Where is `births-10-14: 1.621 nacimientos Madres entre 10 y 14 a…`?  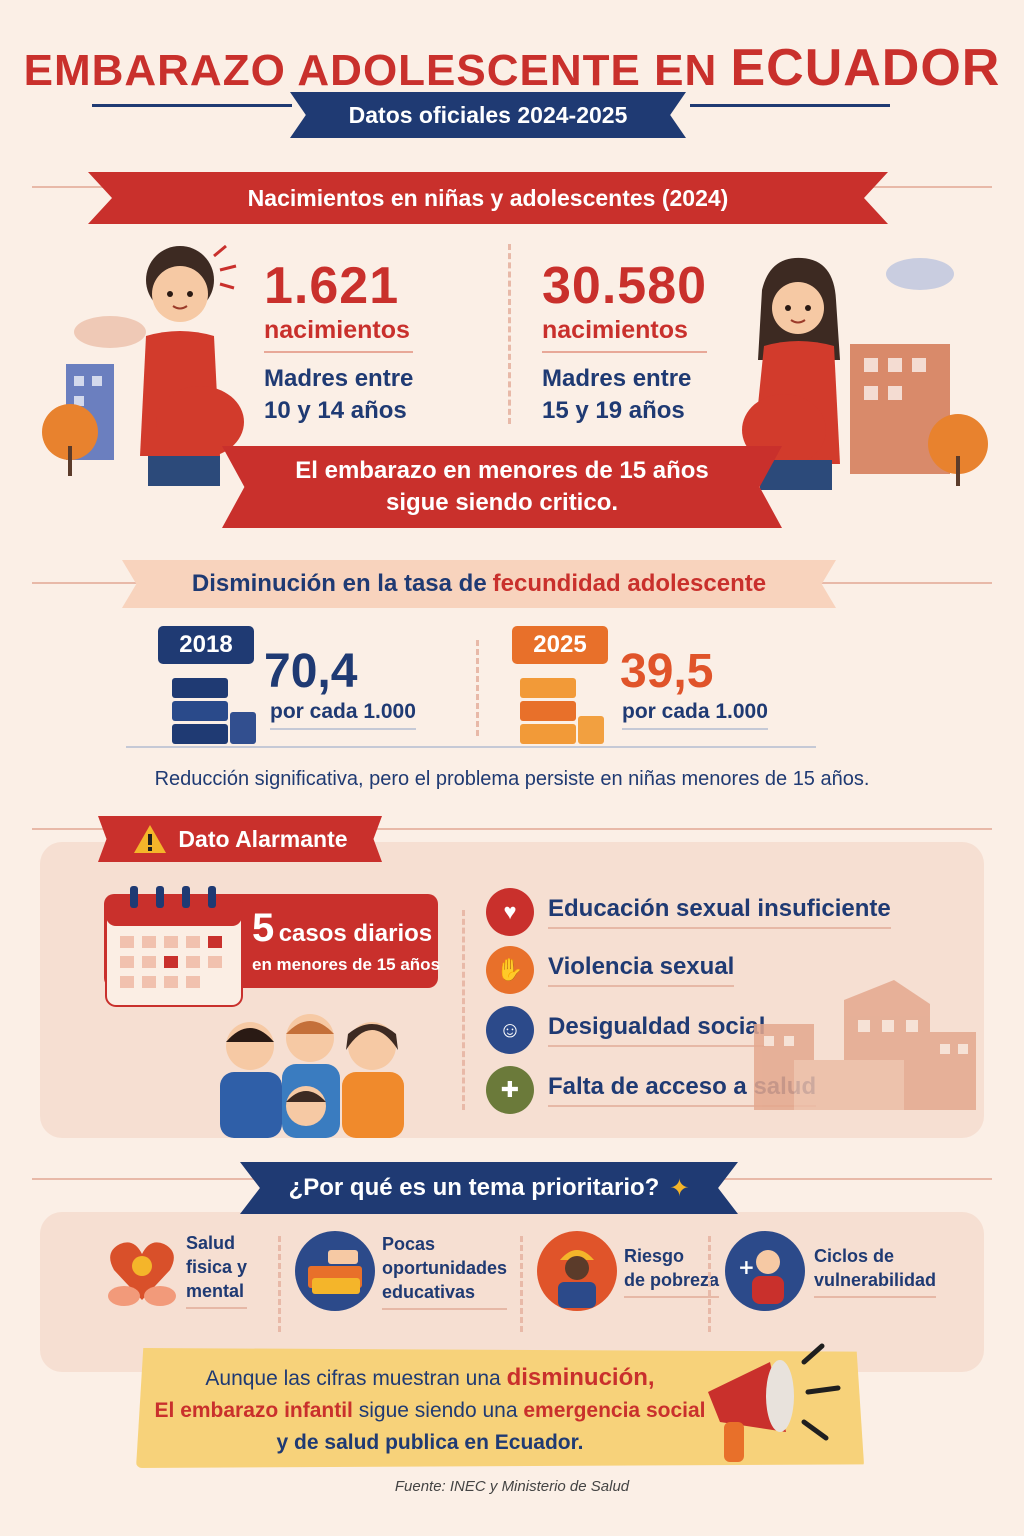 births-10-14: 1.621 nacimientos Madres entre 10 y 14 a… is located at coordinates (339, 341).